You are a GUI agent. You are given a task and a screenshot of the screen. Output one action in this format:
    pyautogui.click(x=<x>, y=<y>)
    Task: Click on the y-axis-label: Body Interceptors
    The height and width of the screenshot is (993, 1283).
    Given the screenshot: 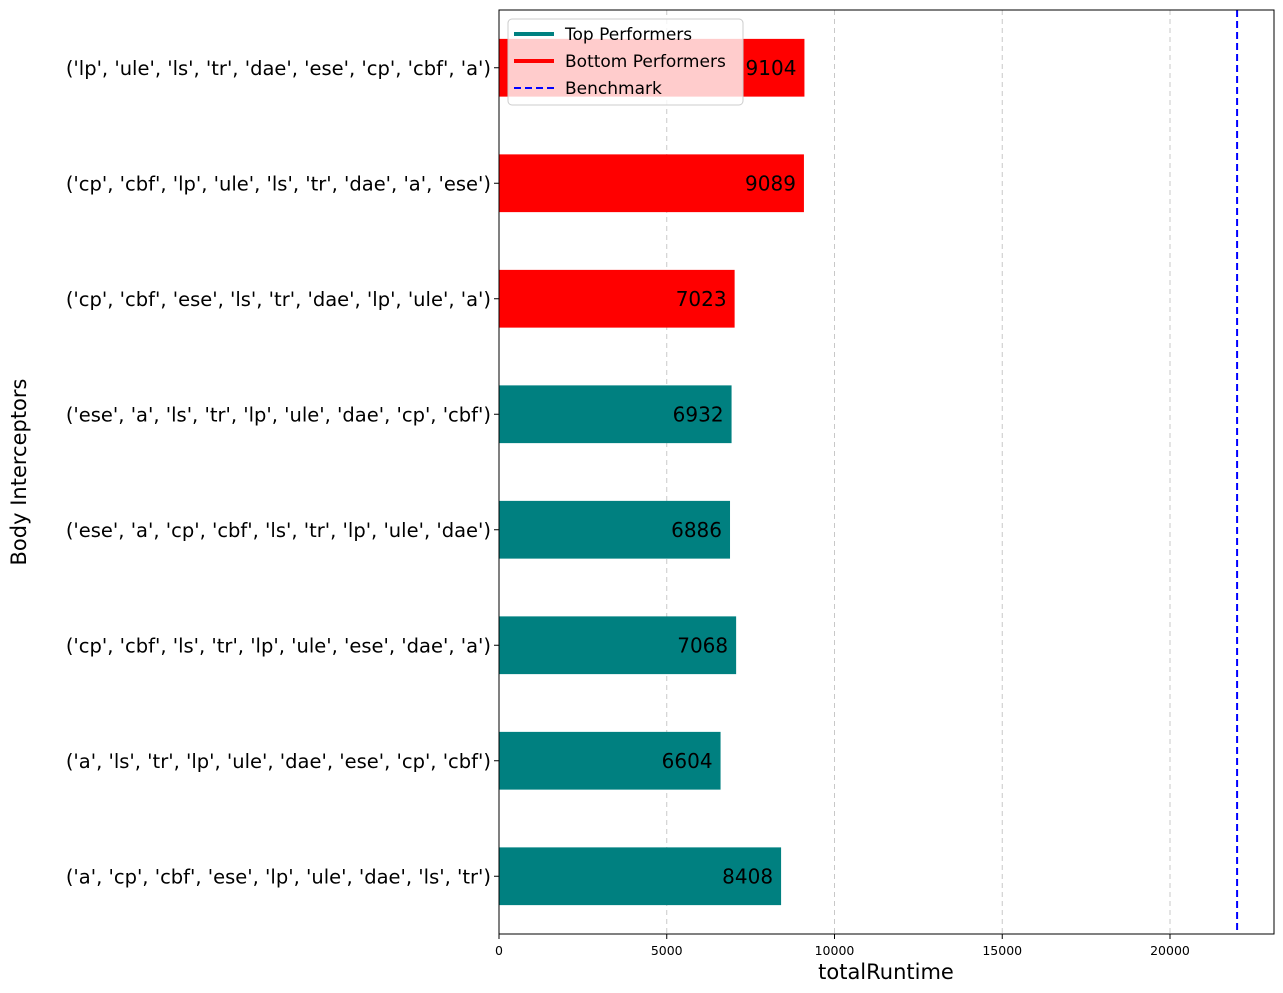 What is the action you would take?
    pyautogui.click(x=19, y=472)
    